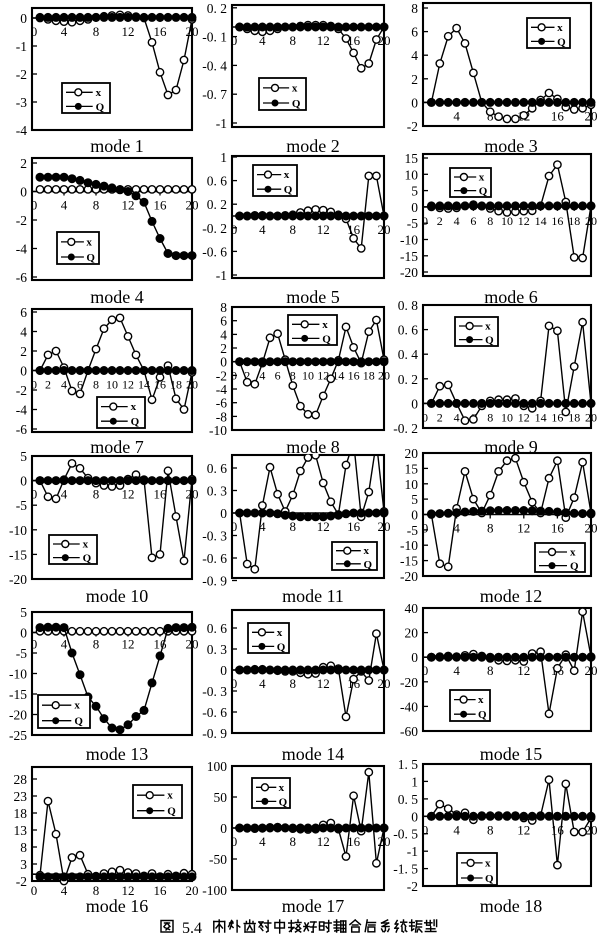  I want to click on svg-text: -50, so click(218, 859).